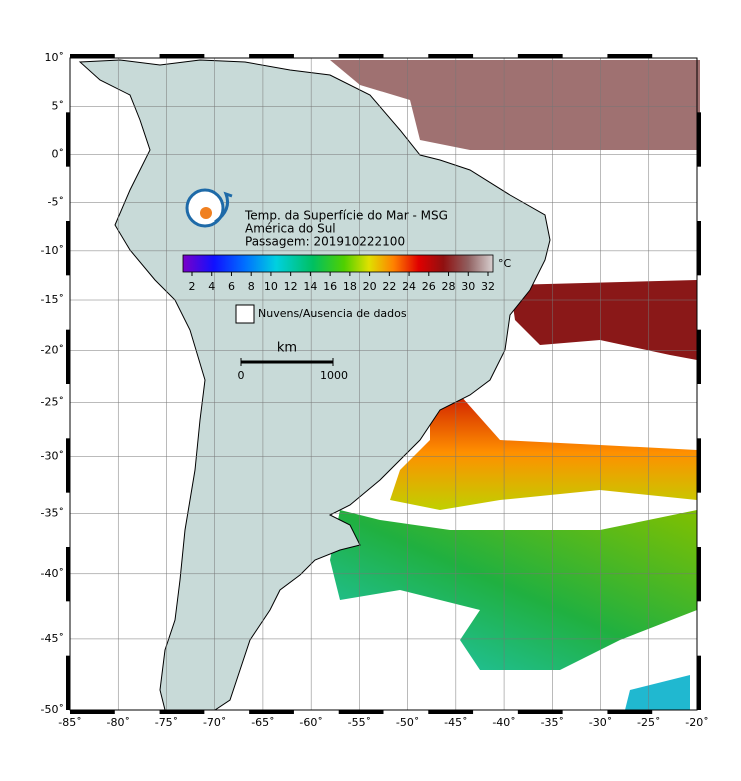 The width and height of the screenshot is (741, 781). What do you see at coordinates (338, 263) in the screenshot?
I see `colorbar` at bounding box center [338, 263].